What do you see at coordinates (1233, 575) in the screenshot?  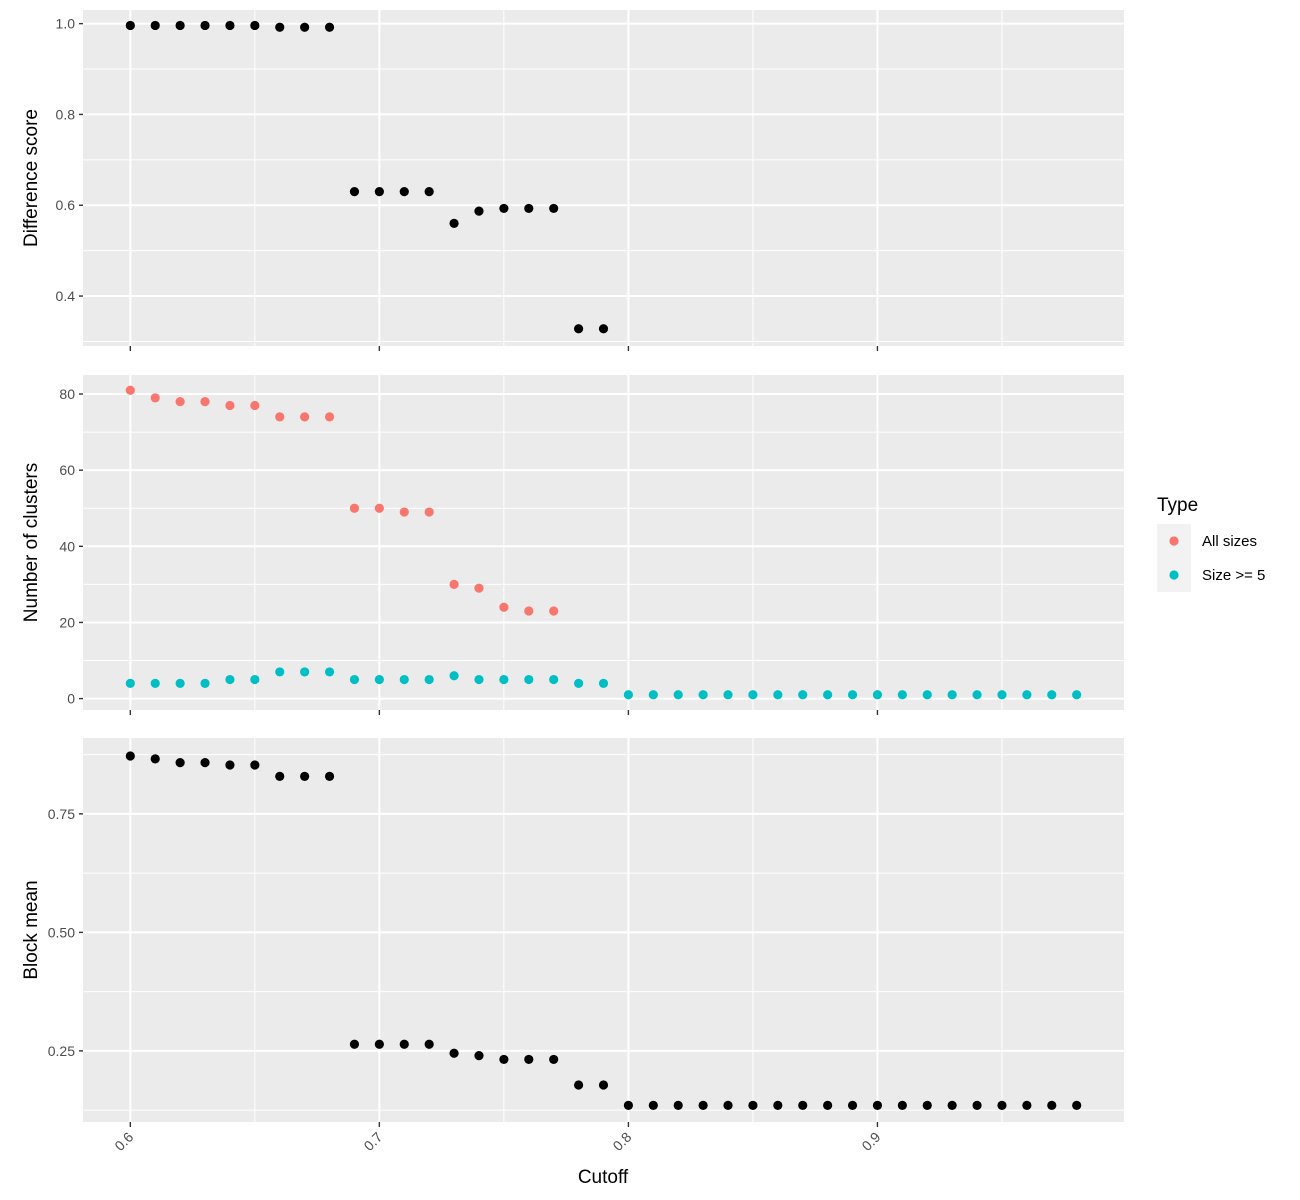 I see `legend-label: Size >= 5` at bounding box center [1233, 575].